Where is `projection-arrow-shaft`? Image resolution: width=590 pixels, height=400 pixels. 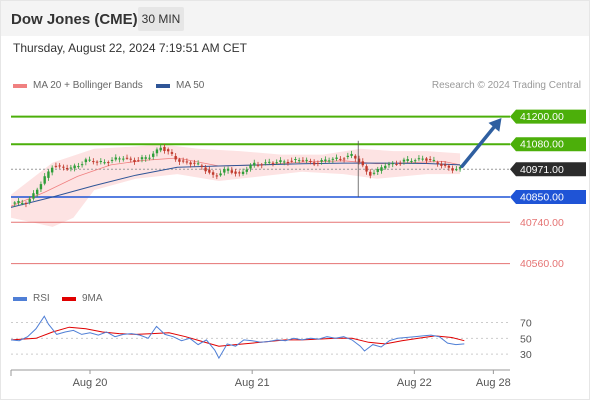 projection-arrow-shaft is located at coordinates (480, 144).